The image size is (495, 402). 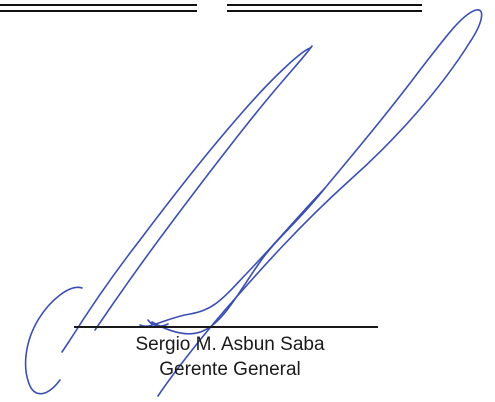 I want to click on signature-line, so click(x=226, y=327).